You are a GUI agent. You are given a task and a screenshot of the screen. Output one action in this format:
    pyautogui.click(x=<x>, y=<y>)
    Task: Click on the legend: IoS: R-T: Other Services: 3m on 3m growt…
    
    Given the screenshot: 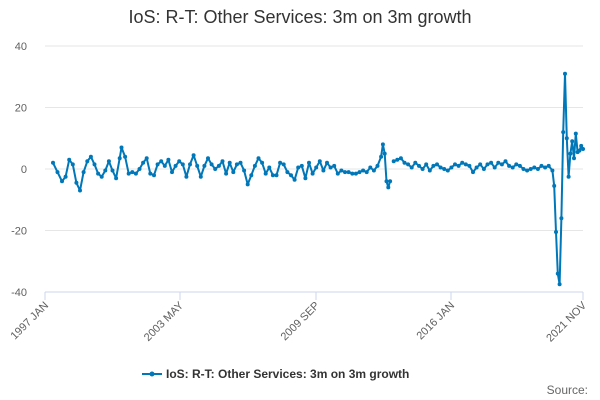 What is the action you would take?
    pyautogui.click(x=275, y=374)
    